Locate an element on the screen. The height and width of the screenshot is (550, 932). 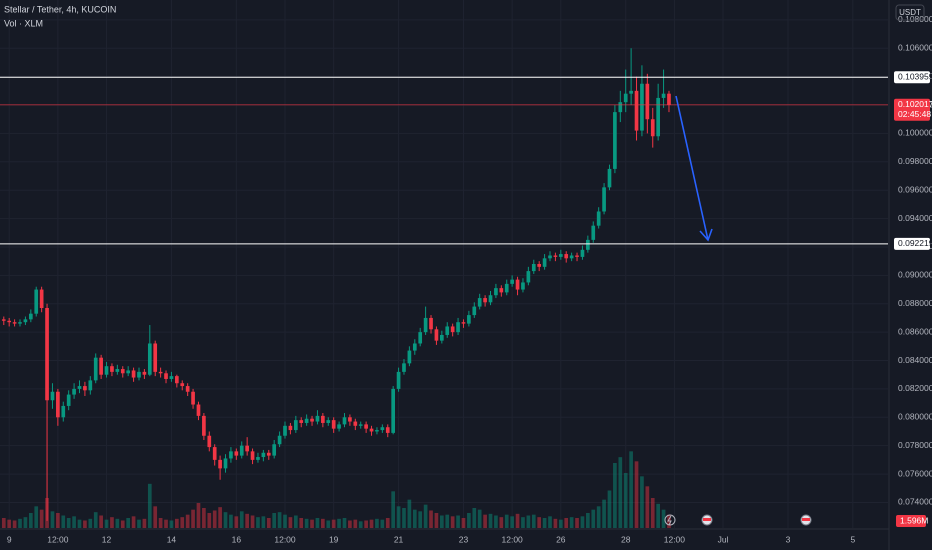
volume-layer is located at coordinates (336, 489).